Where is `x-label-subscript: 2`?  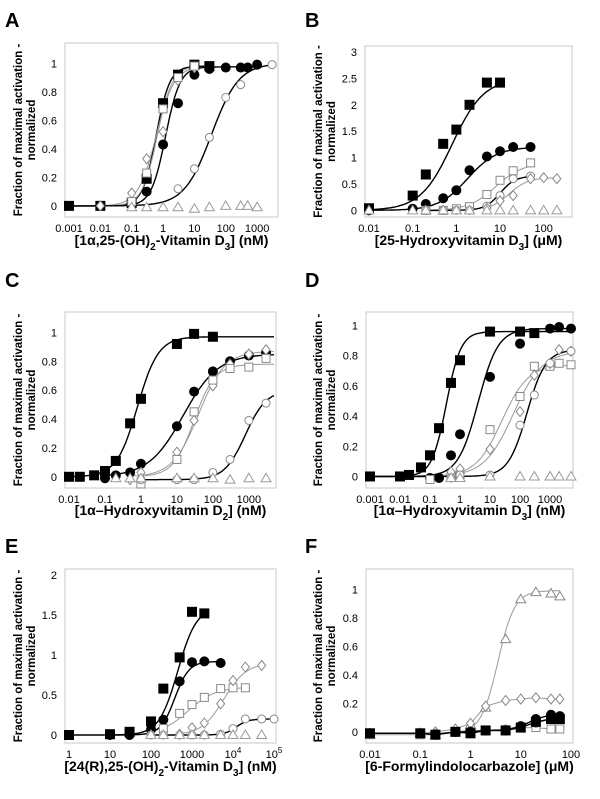 x-label-subscript: 2 is located at coordinates (226, 517).